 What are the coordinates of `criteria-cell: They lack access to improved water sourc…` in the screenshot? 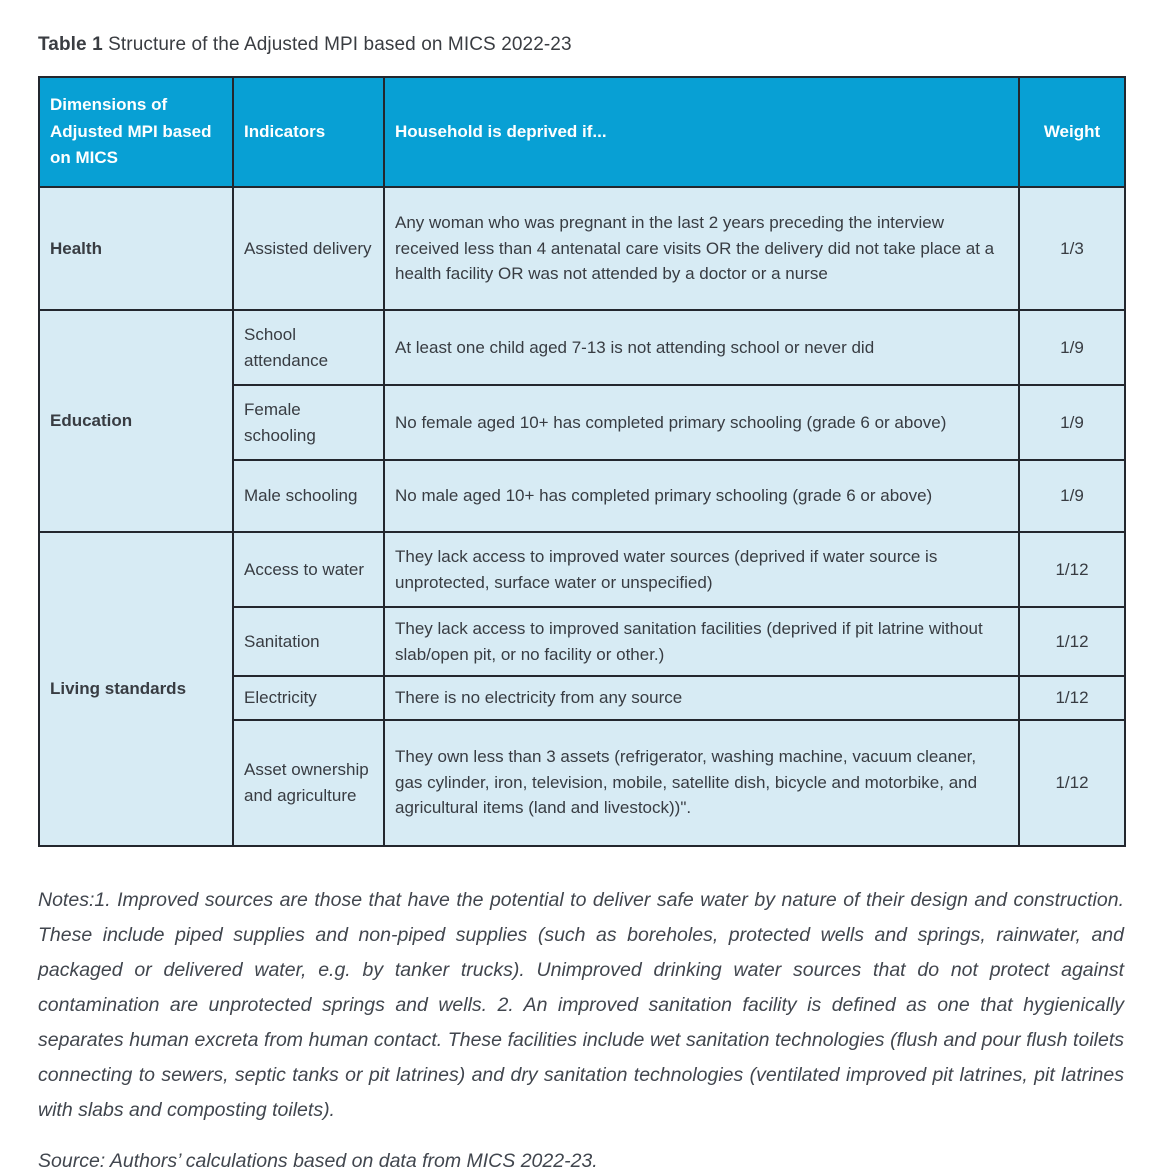 It's located at (701, 569).